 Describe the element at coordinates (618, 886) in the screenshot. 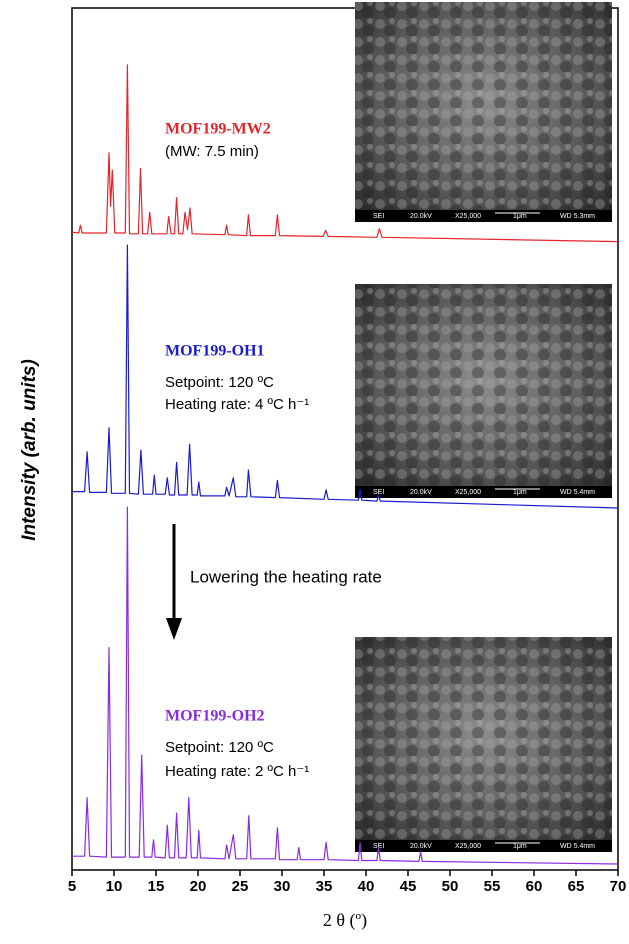

I see `x-tick-label: 70` at that location.